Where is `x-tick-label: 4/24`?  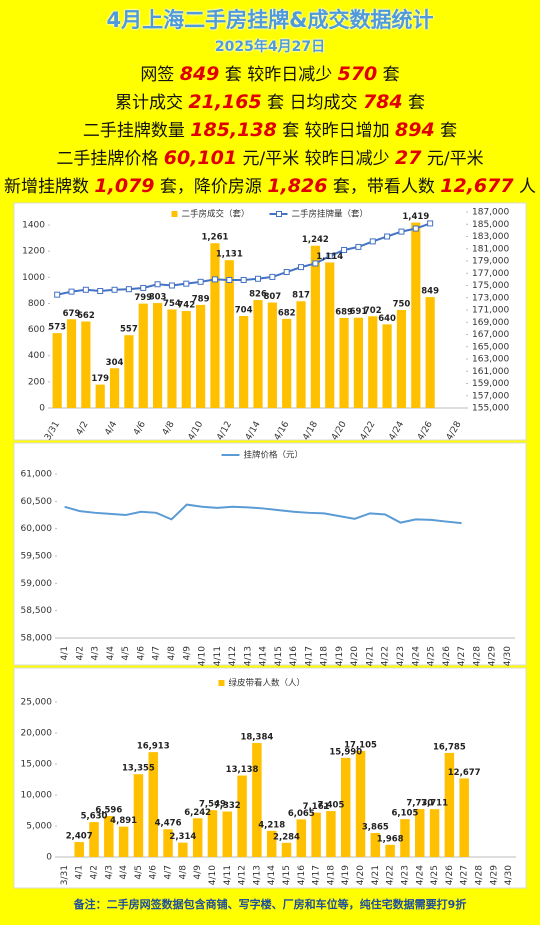
x-tick-label: 4/24 is located at coordinates (420, 875).